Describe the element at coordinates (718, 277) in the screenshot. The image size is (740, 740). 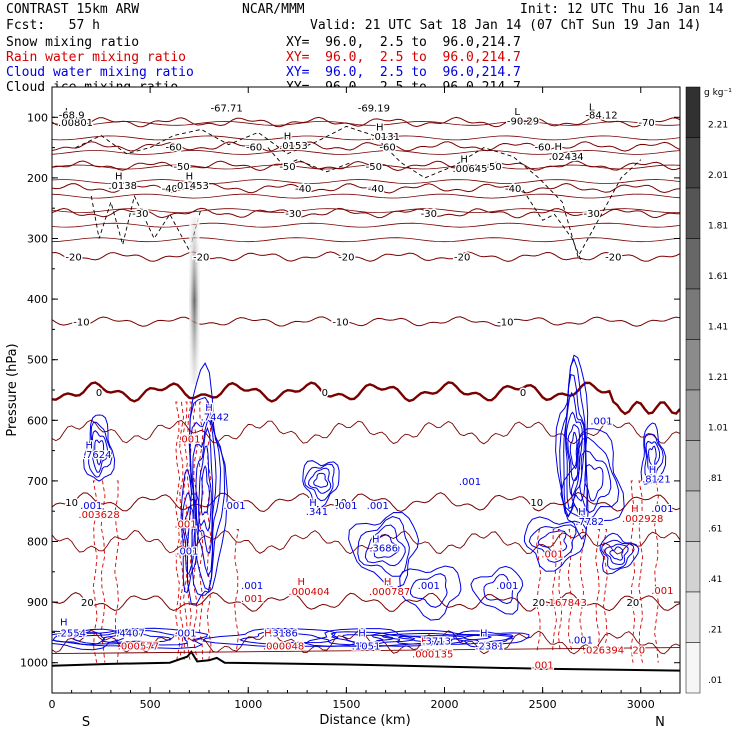
I see `colorbar-label: 1.61` at that location.